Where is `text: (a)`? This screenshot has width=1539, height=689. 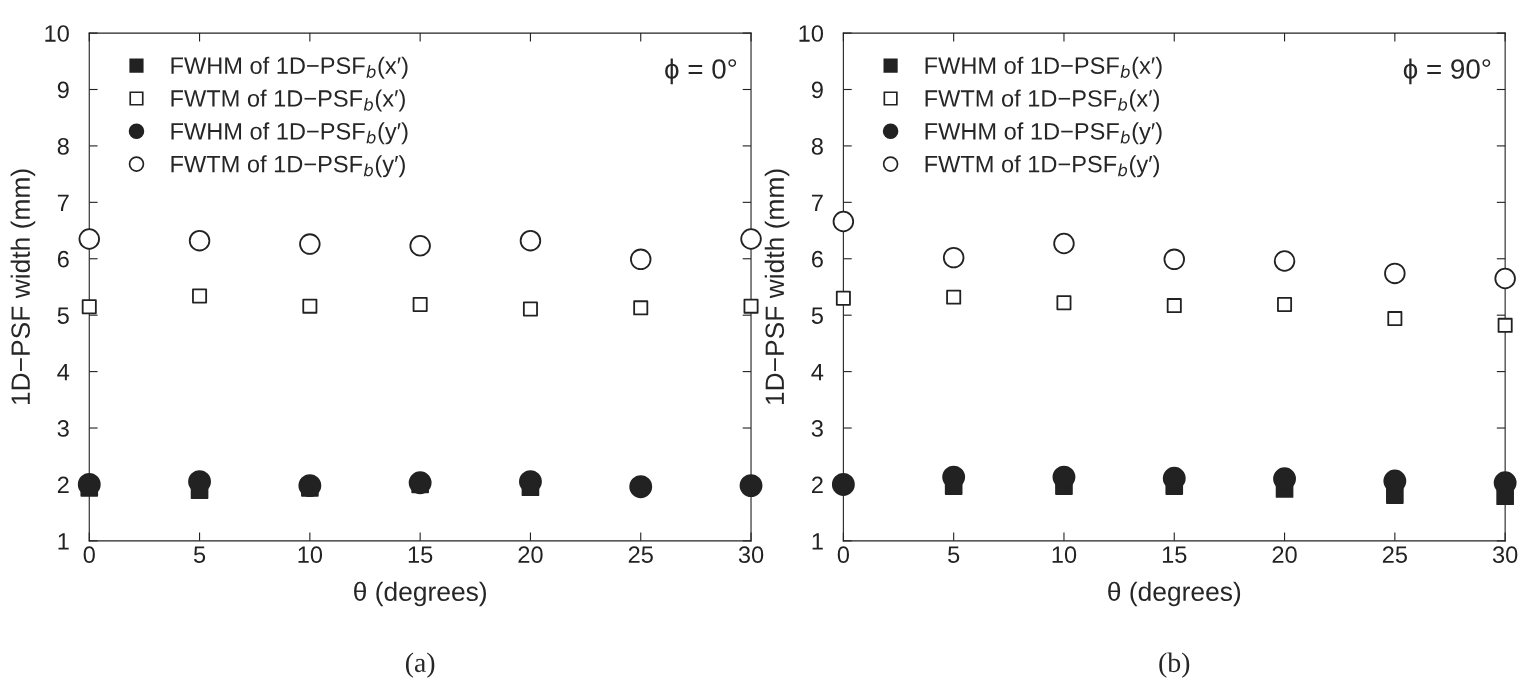
text: (a) is located at coordinates (420, 665).